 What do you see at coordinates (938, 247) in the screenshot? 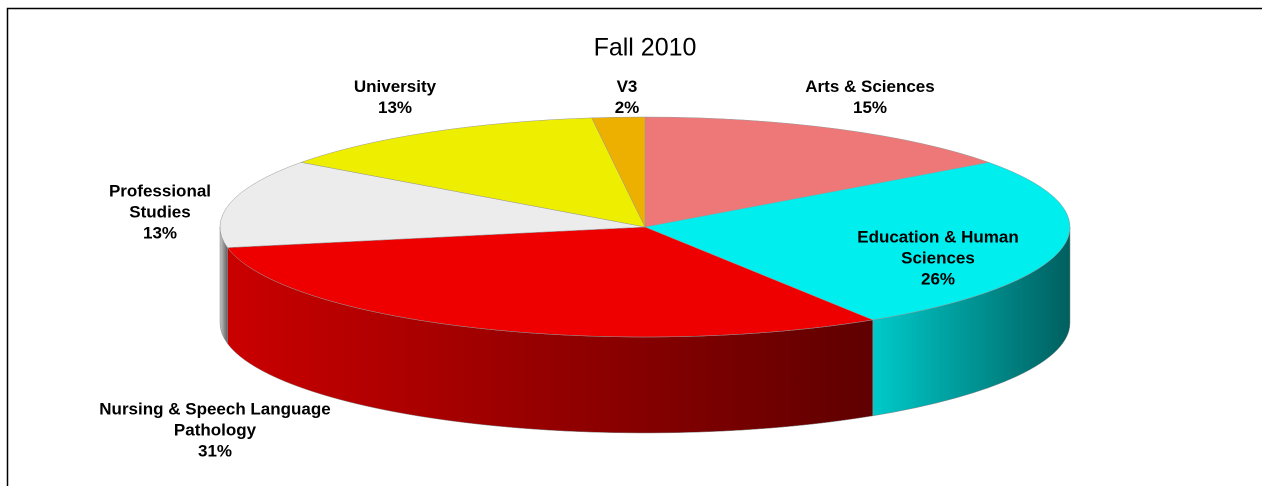
I see `slice-name: Education & Human Sciences` at bounding box center [938, 247].